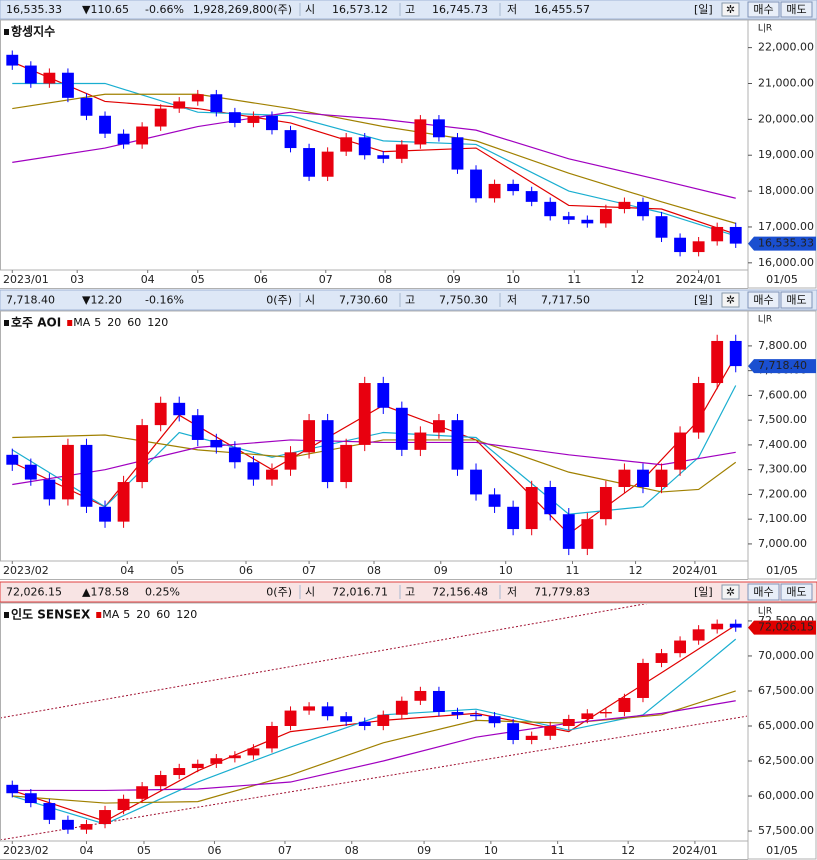 This screenshot has height=860, width=817. What do you see at coordinates (310, 300) in the screenshot?
I see `header-open-label: 시` at bounding box center [310, 300].